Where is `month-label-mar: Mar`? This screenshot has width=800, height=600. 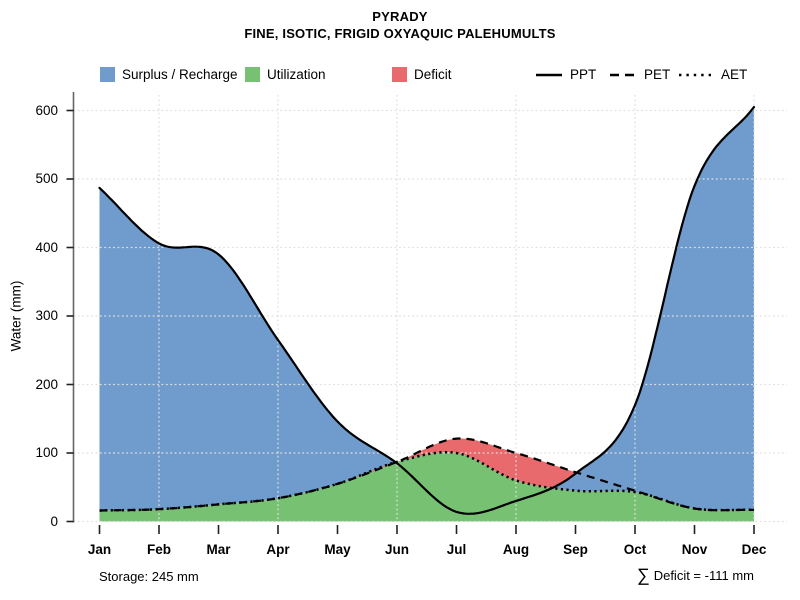
month-label-mar: Mar is located at coordinates (218, 549).